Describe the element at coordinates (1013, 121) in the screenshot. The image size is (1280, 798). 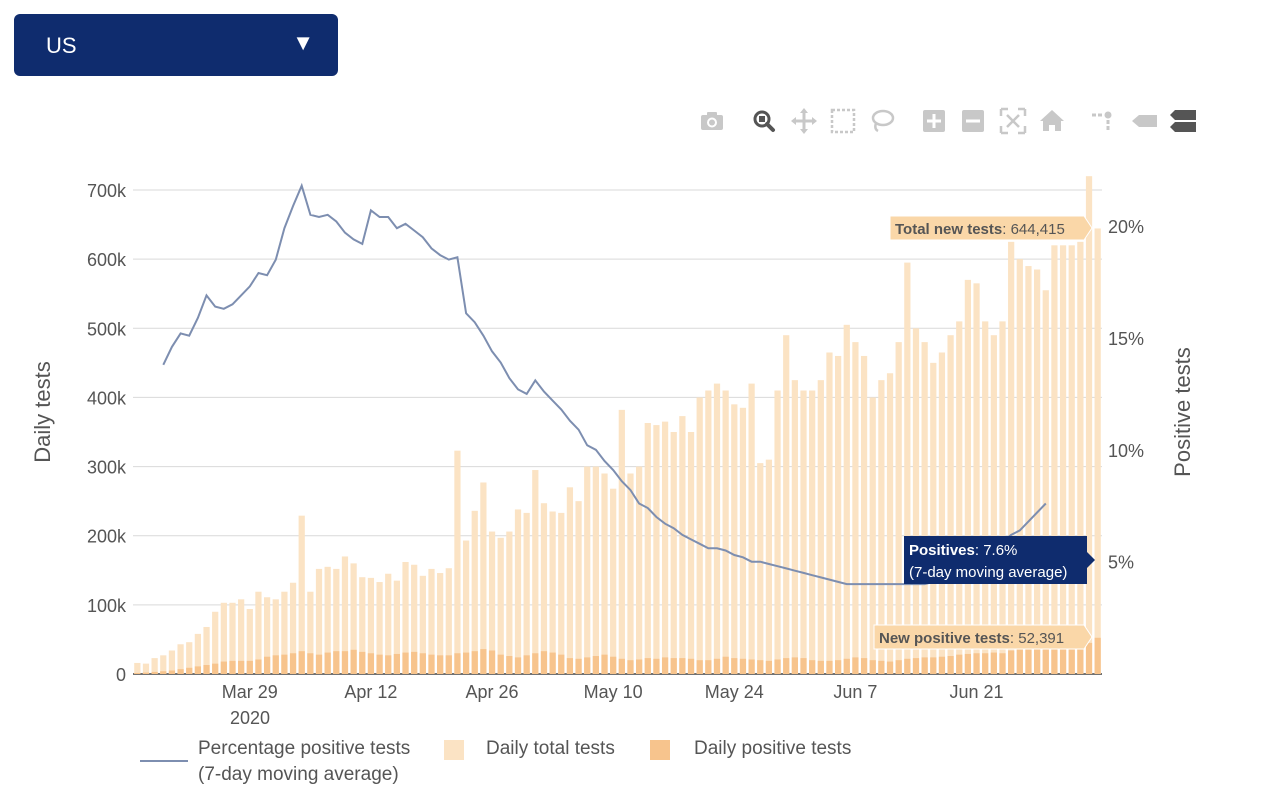
I see `autoscale-icon` at that location.